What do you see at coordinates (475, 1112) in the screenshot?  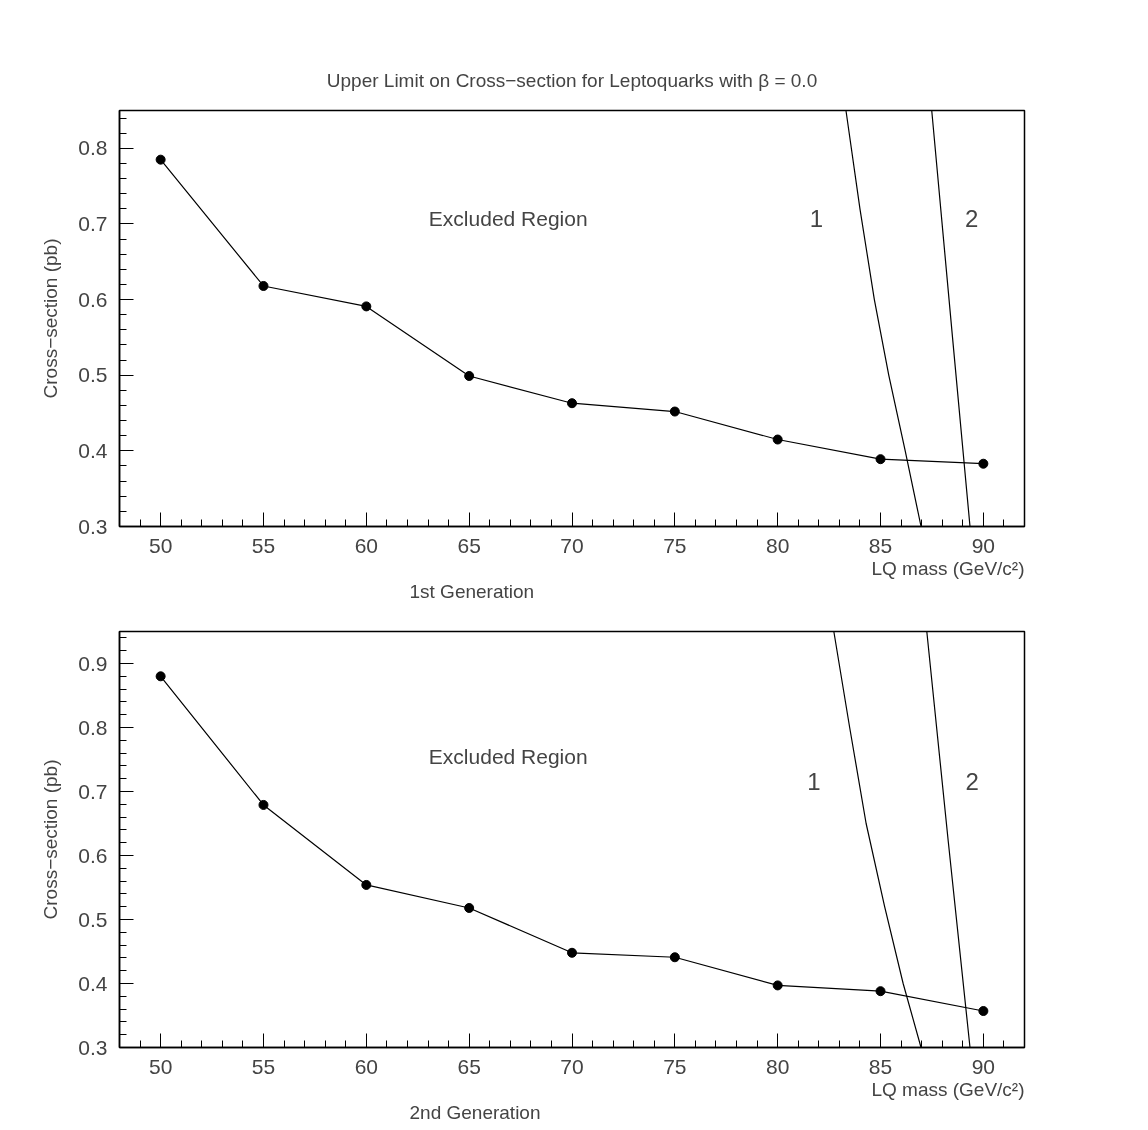 I see `text: 2nd Generation` at bounding box center [475, 1112].